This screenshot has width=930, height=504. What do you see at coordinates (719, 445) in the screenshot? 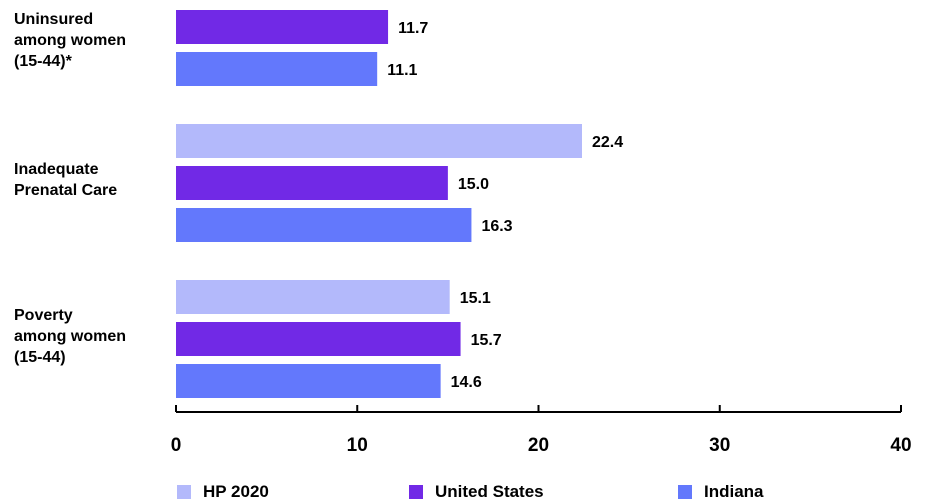
I see `x-tick-label-30: 30` at bounding box center [719, 445].